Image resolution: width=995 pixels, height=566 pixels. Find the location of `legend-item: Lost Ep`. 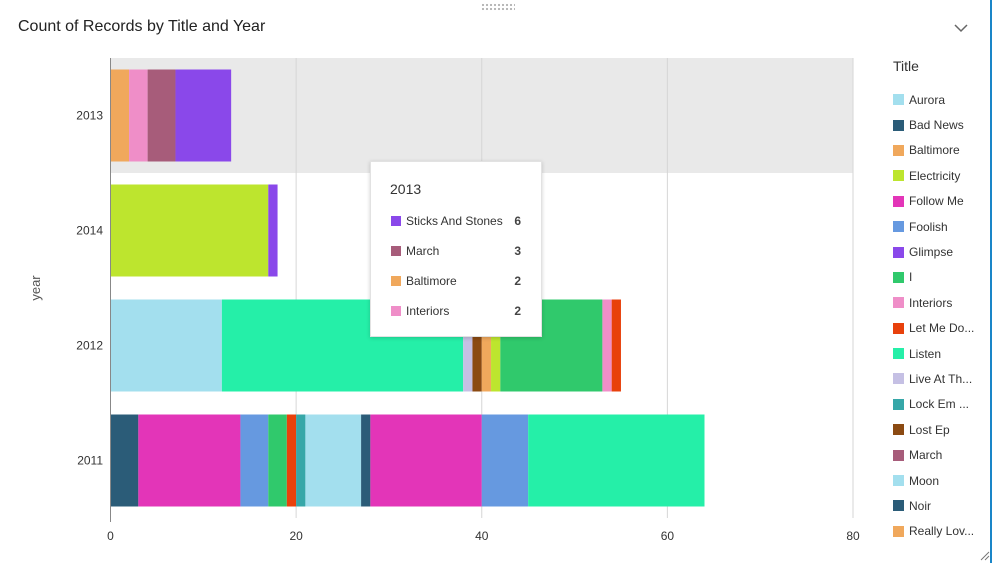

legend-item: Lost Ep is located at coordinates (939, 429).